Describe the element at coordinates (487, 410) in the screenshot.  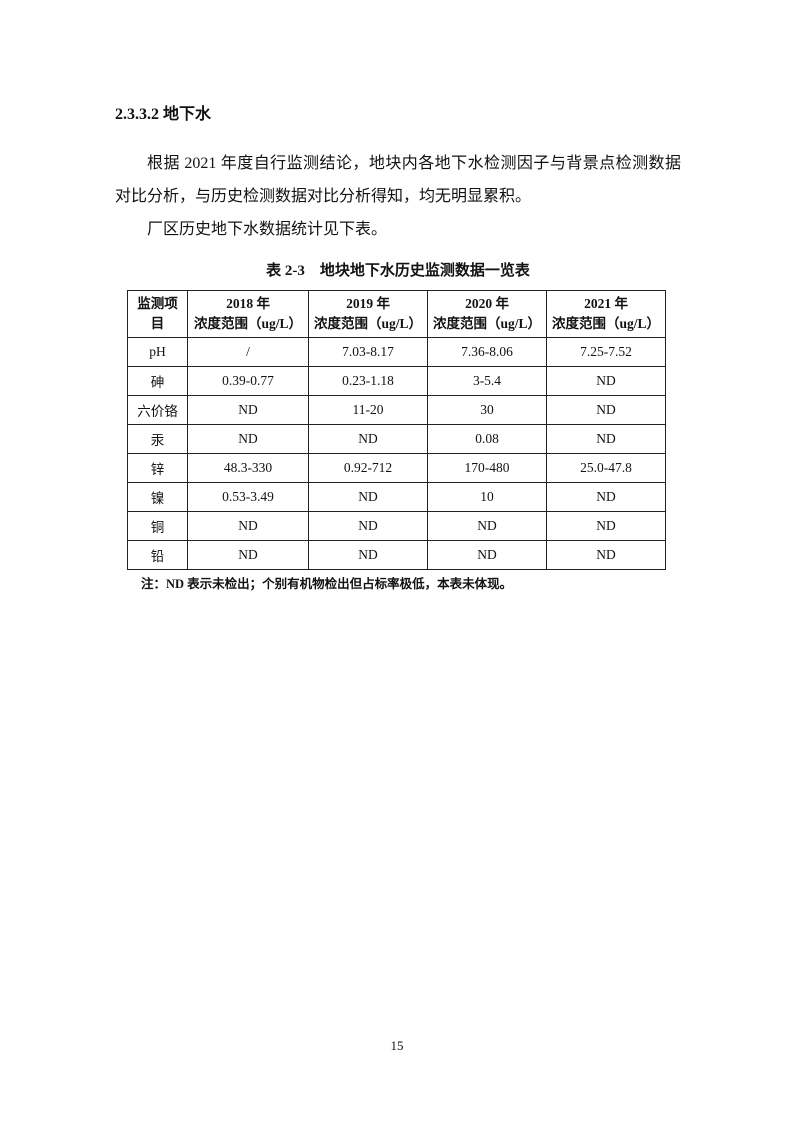
I see `table-cell: 30` at that location.